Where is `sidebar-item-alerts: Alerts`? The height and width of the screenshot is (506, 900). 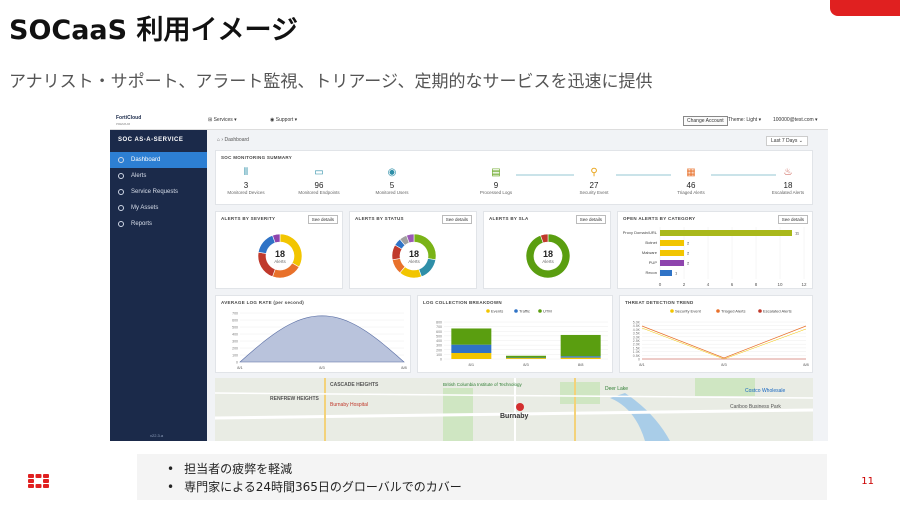 sidebar-item-alerts: Alerts is located at coordinates (158, 176).